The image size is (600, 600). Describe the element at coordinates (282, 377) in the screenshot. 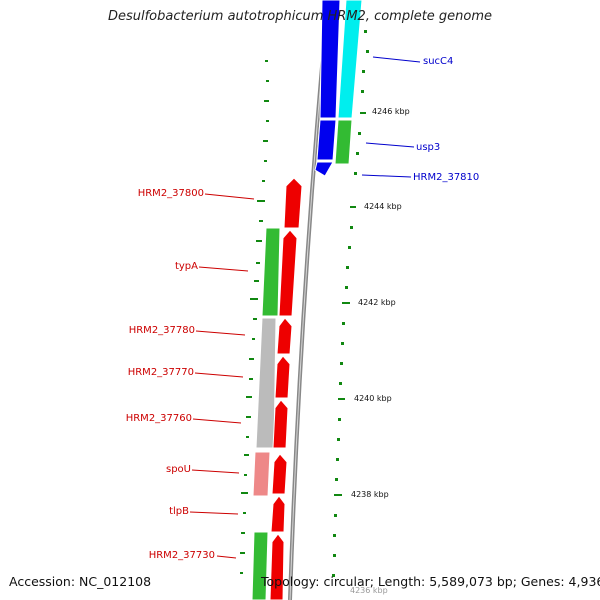

I see `gene-HRM2_37770-arrow` at that location.